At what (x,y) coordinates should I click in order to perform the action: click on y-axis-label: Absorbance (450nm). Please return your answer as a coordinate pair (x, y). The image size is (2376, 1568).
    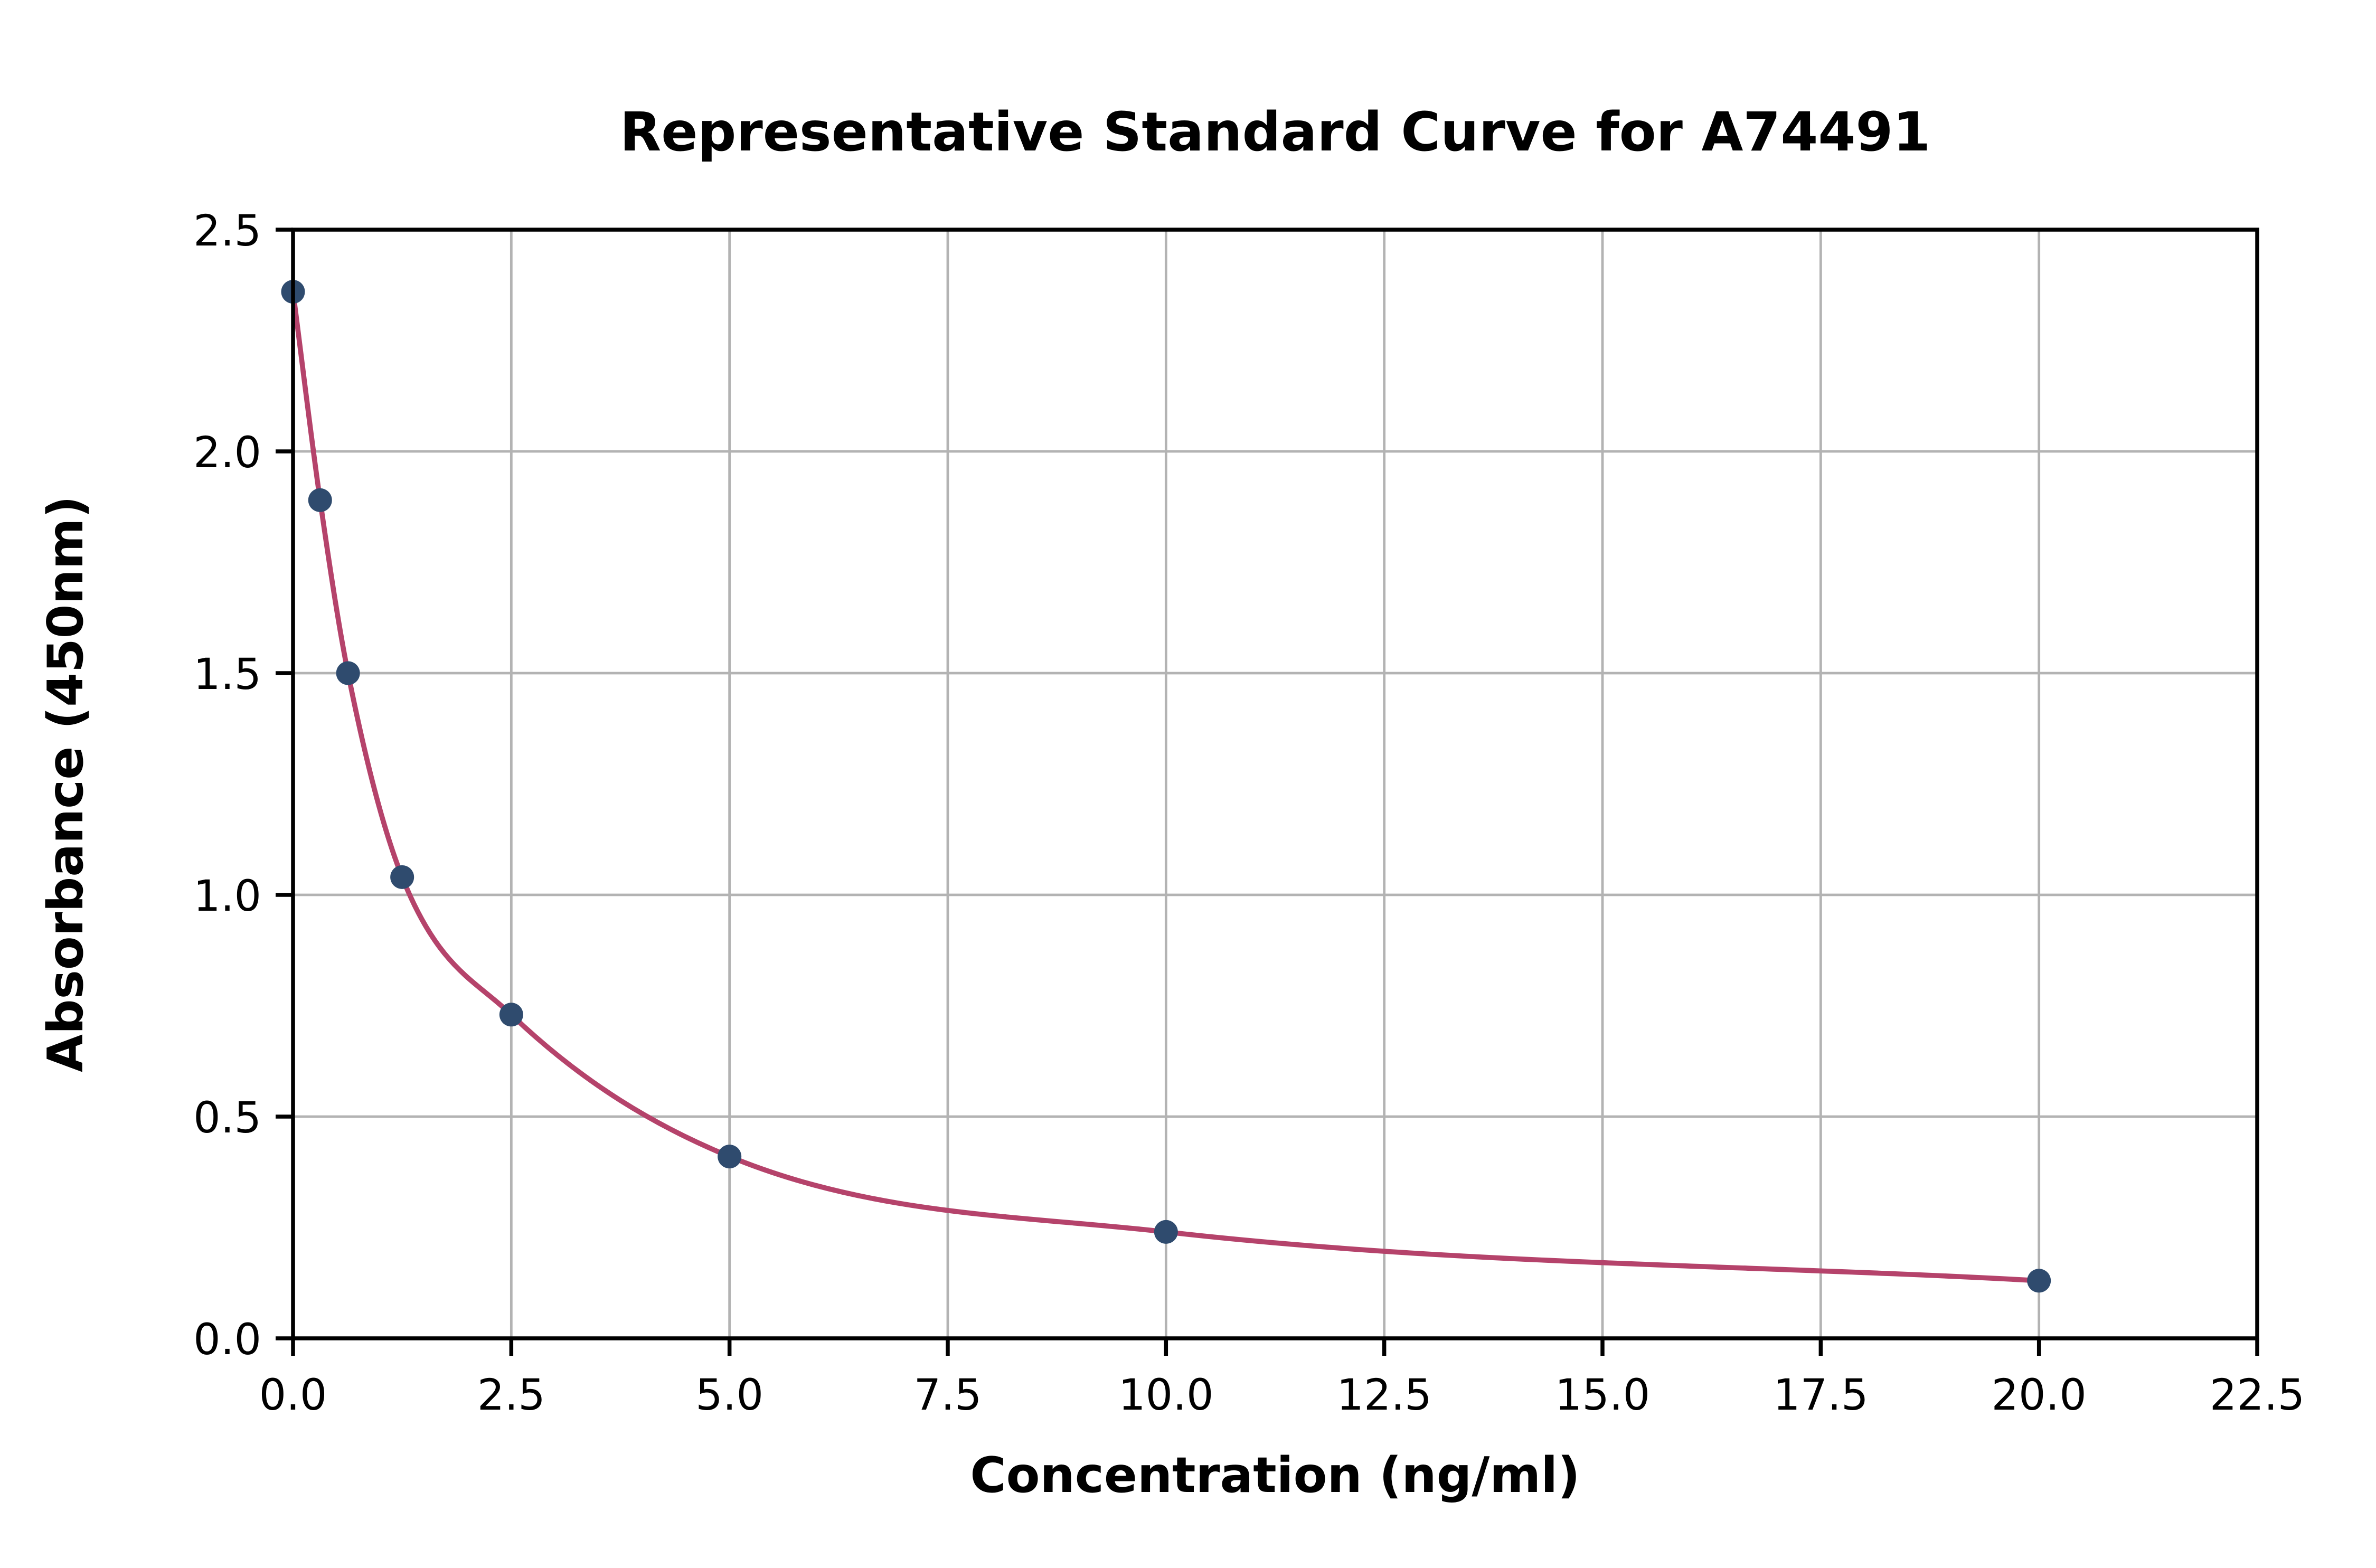
    Looking at the image, I should click on (66, 784).